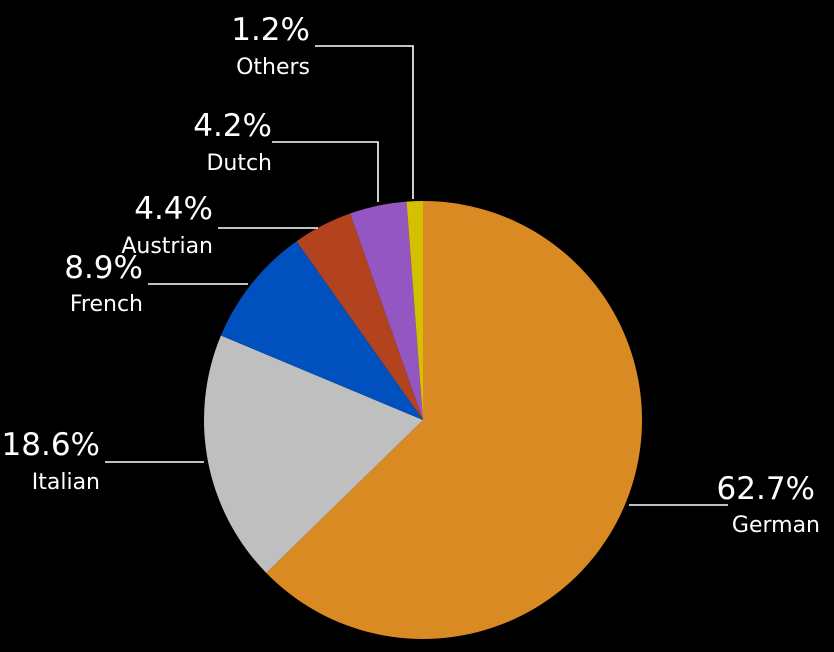 Image resolution: width=834 pixels, height=652 pixels. I want to click on pie-slice-italian, so click(313, 454).